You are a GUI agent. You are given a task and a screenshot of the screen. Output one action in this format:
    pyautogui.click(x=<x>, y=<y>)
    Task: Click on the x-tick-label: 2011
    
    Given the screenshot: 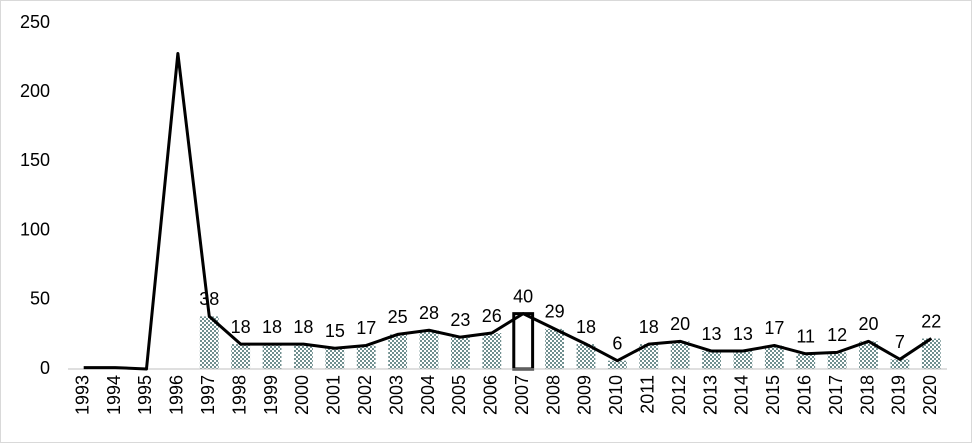 What is the action you would take?
    pyautogui.click(x=648, y=394)
    